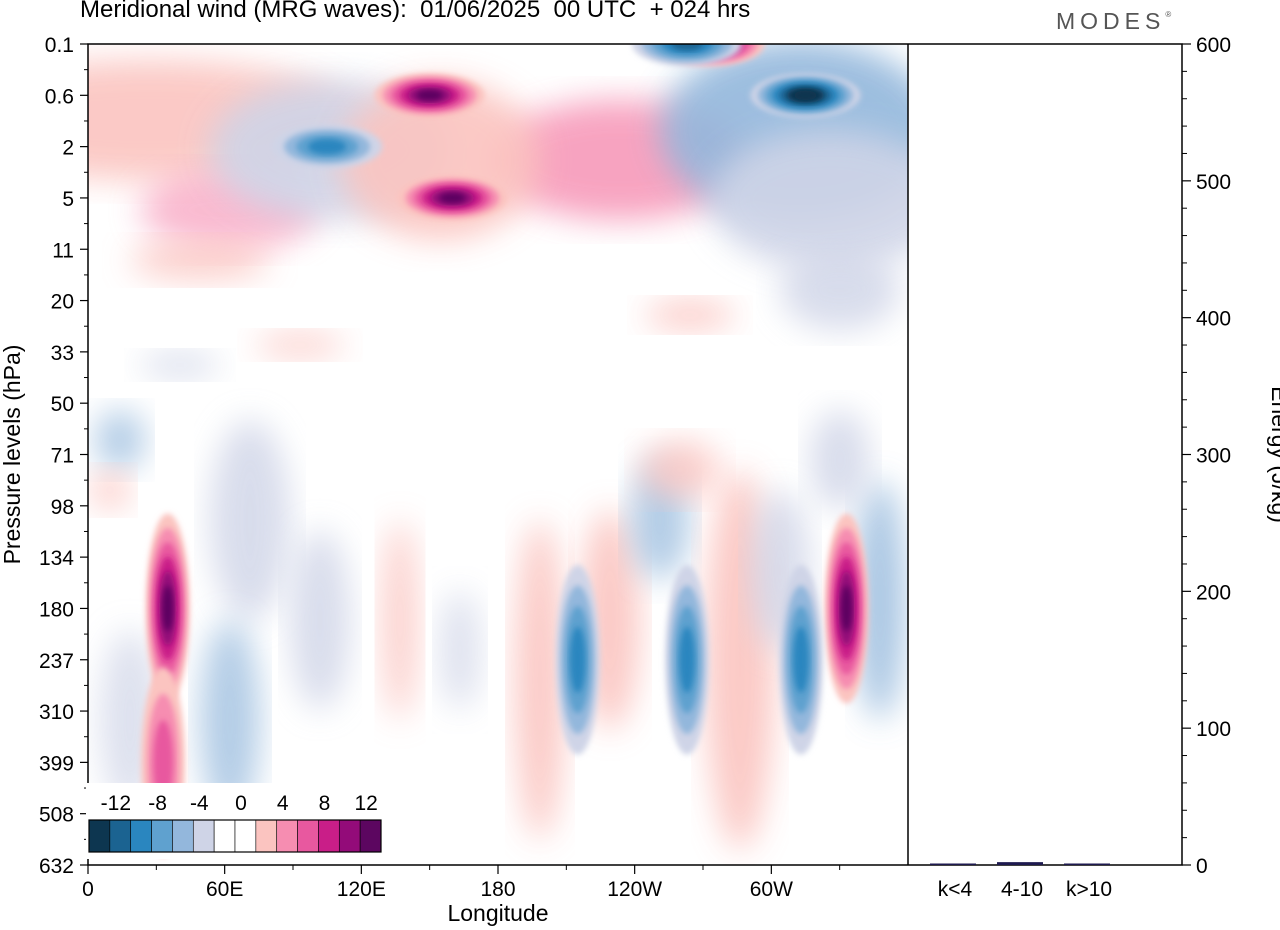 The width and height of the screenshot is (1280, 930). Describe the element at coordinates (1273, 454) in the screenshot. I see `energy-axis-label: Energy (J/kg)` at that location.